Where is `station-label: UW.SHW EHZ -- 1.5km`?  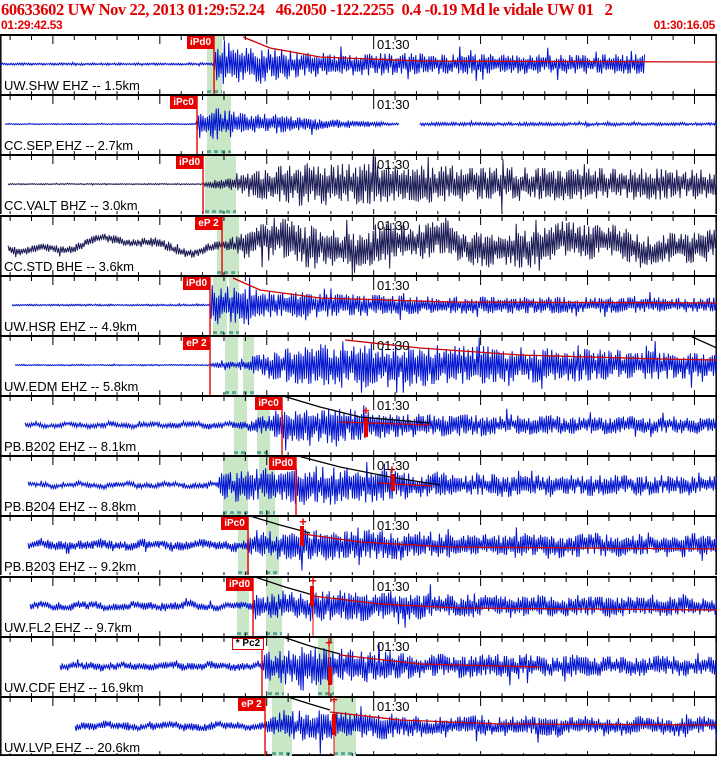
station-label: UW.SHW EHZ -- 1.5km is located at coordinates (72, 86).